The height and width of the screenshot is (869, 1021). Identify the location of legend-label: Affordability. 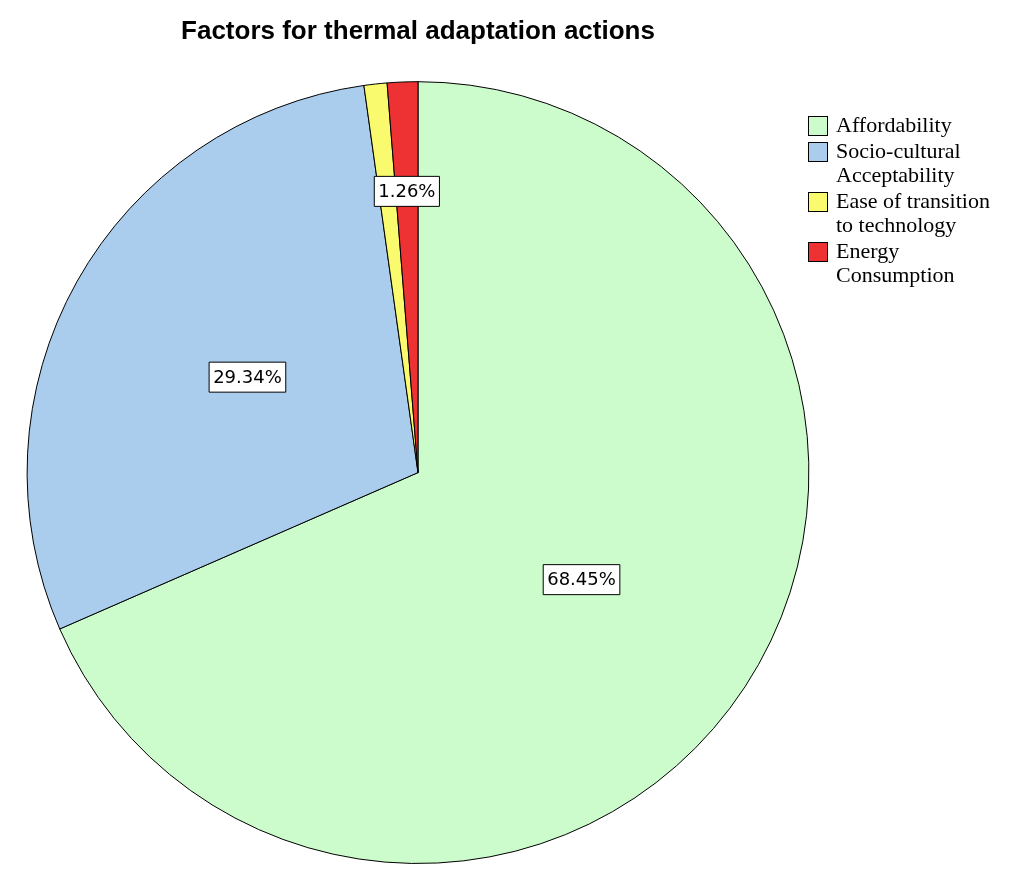
(894, 124).